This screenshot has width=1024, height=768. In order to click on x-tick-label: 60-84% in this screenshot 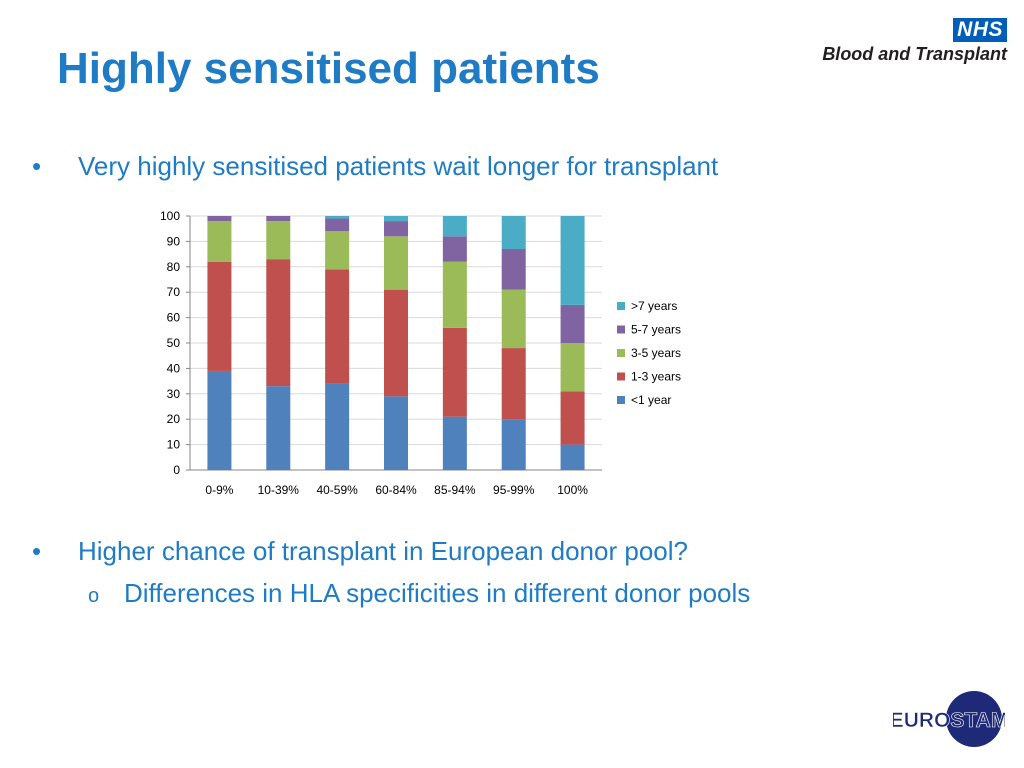, I will do `click(396, 490)`.